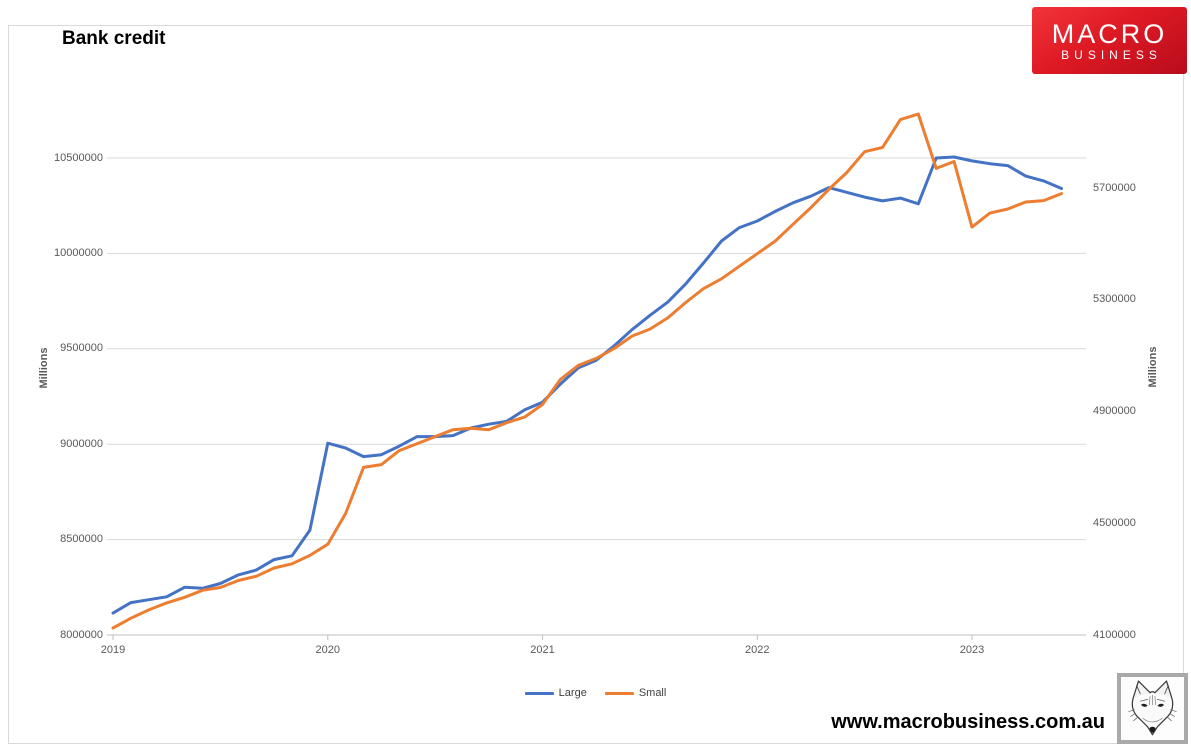  What do you see at coordinates (652, 693) in the screenshot?
I see `legend-label: Small` at bounding box center [652, 693].